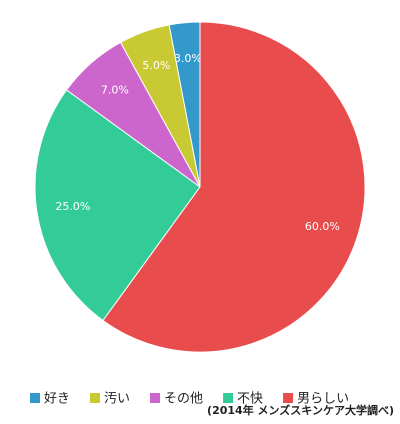  I want to click on legend-label: 不快, so click(250, 399).